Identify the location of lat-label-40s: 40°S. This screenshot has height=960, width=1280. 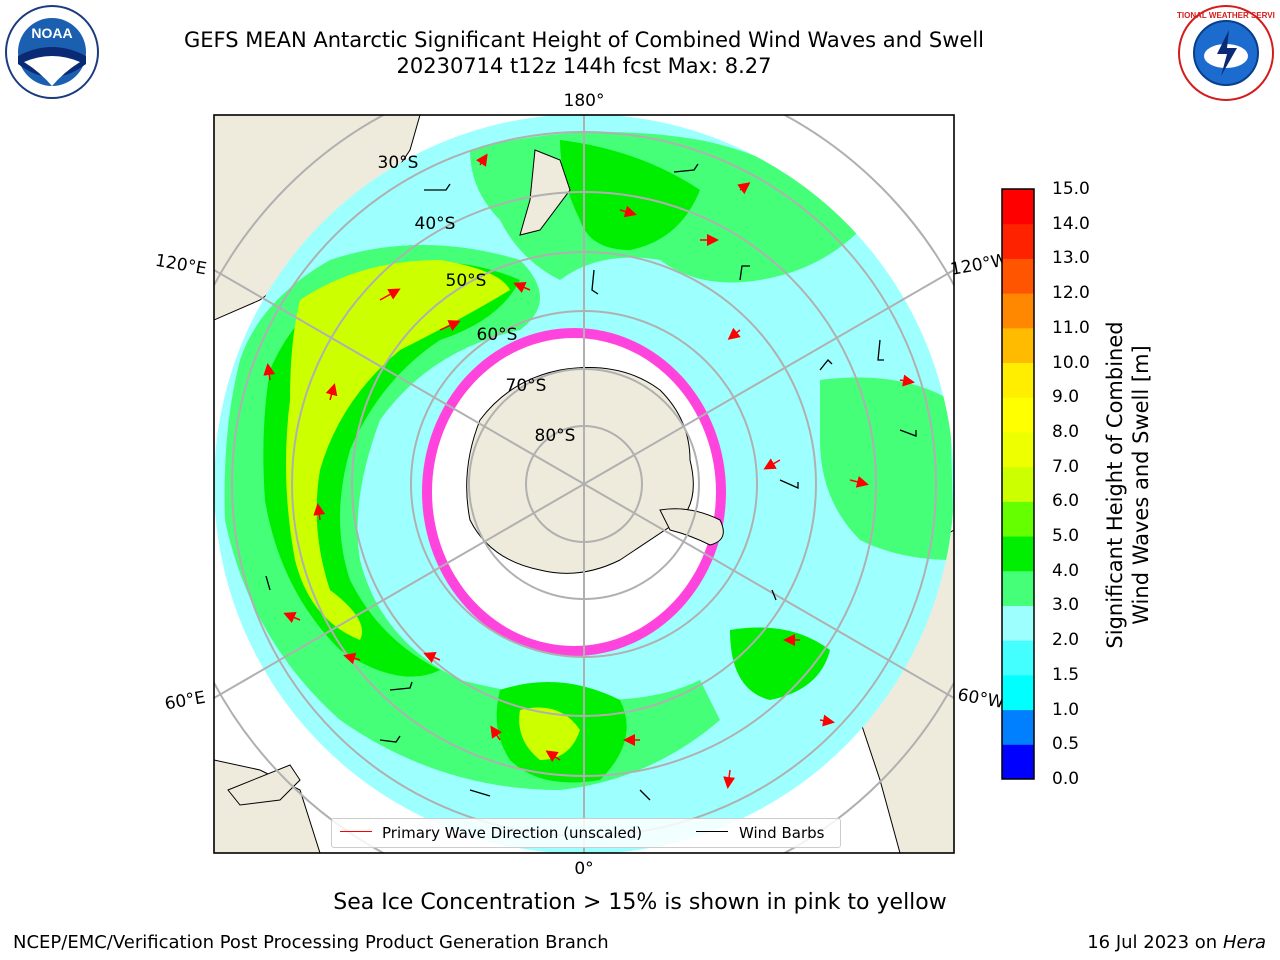
(435, 224).